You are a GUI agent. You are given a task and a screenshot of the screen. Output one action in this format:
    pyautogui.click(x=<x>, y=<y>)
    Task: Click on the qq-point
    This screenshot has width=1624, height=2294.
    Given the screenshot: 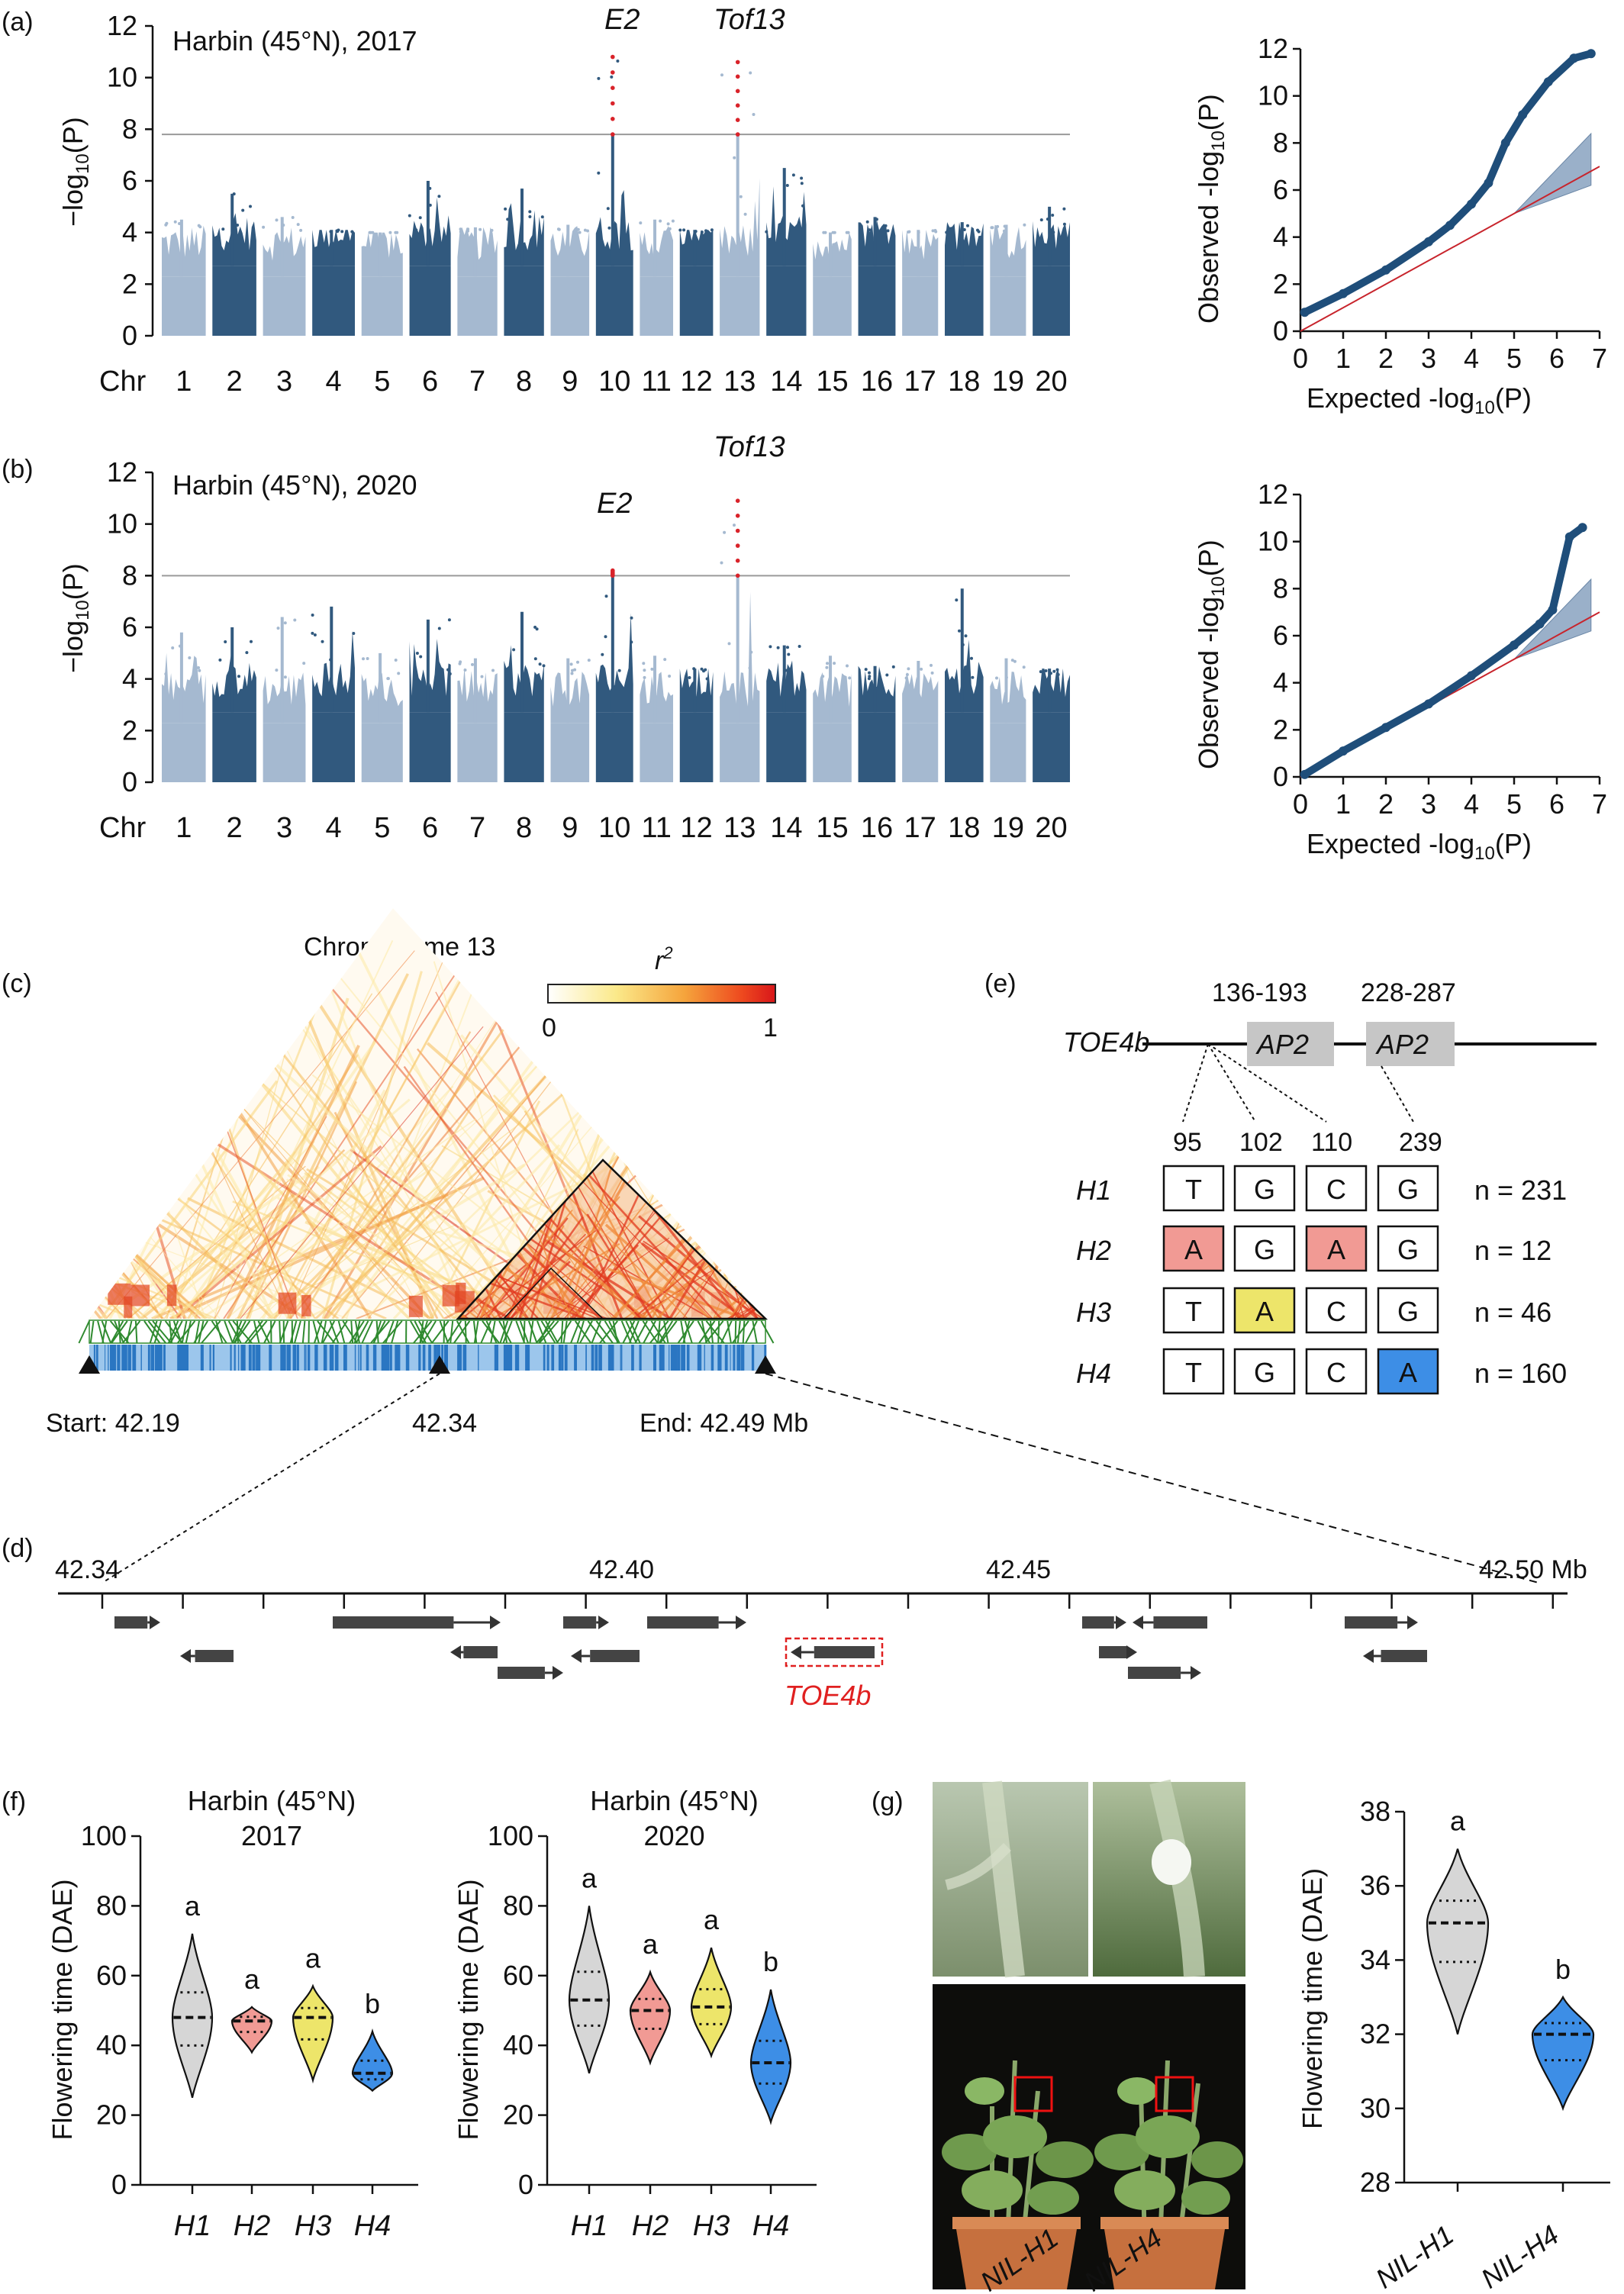 What is the action you would take?
    pyautogui.click(x=1385, y=270)
    